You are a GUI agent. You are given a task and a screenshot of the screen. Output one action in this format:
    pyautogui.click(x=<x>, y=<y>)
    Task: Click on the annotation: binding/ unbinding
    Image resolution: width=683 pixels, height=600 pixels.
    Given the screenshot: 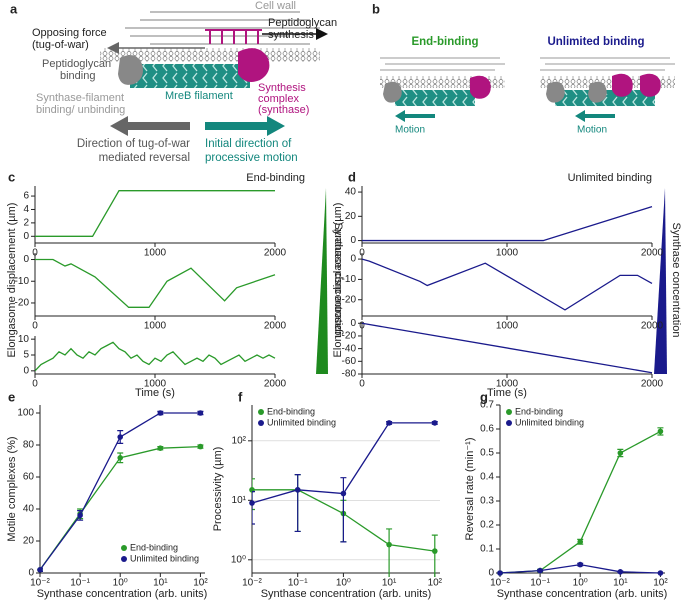 What is the action you would take?
    pyautogui.click(x=80, y=110)
    